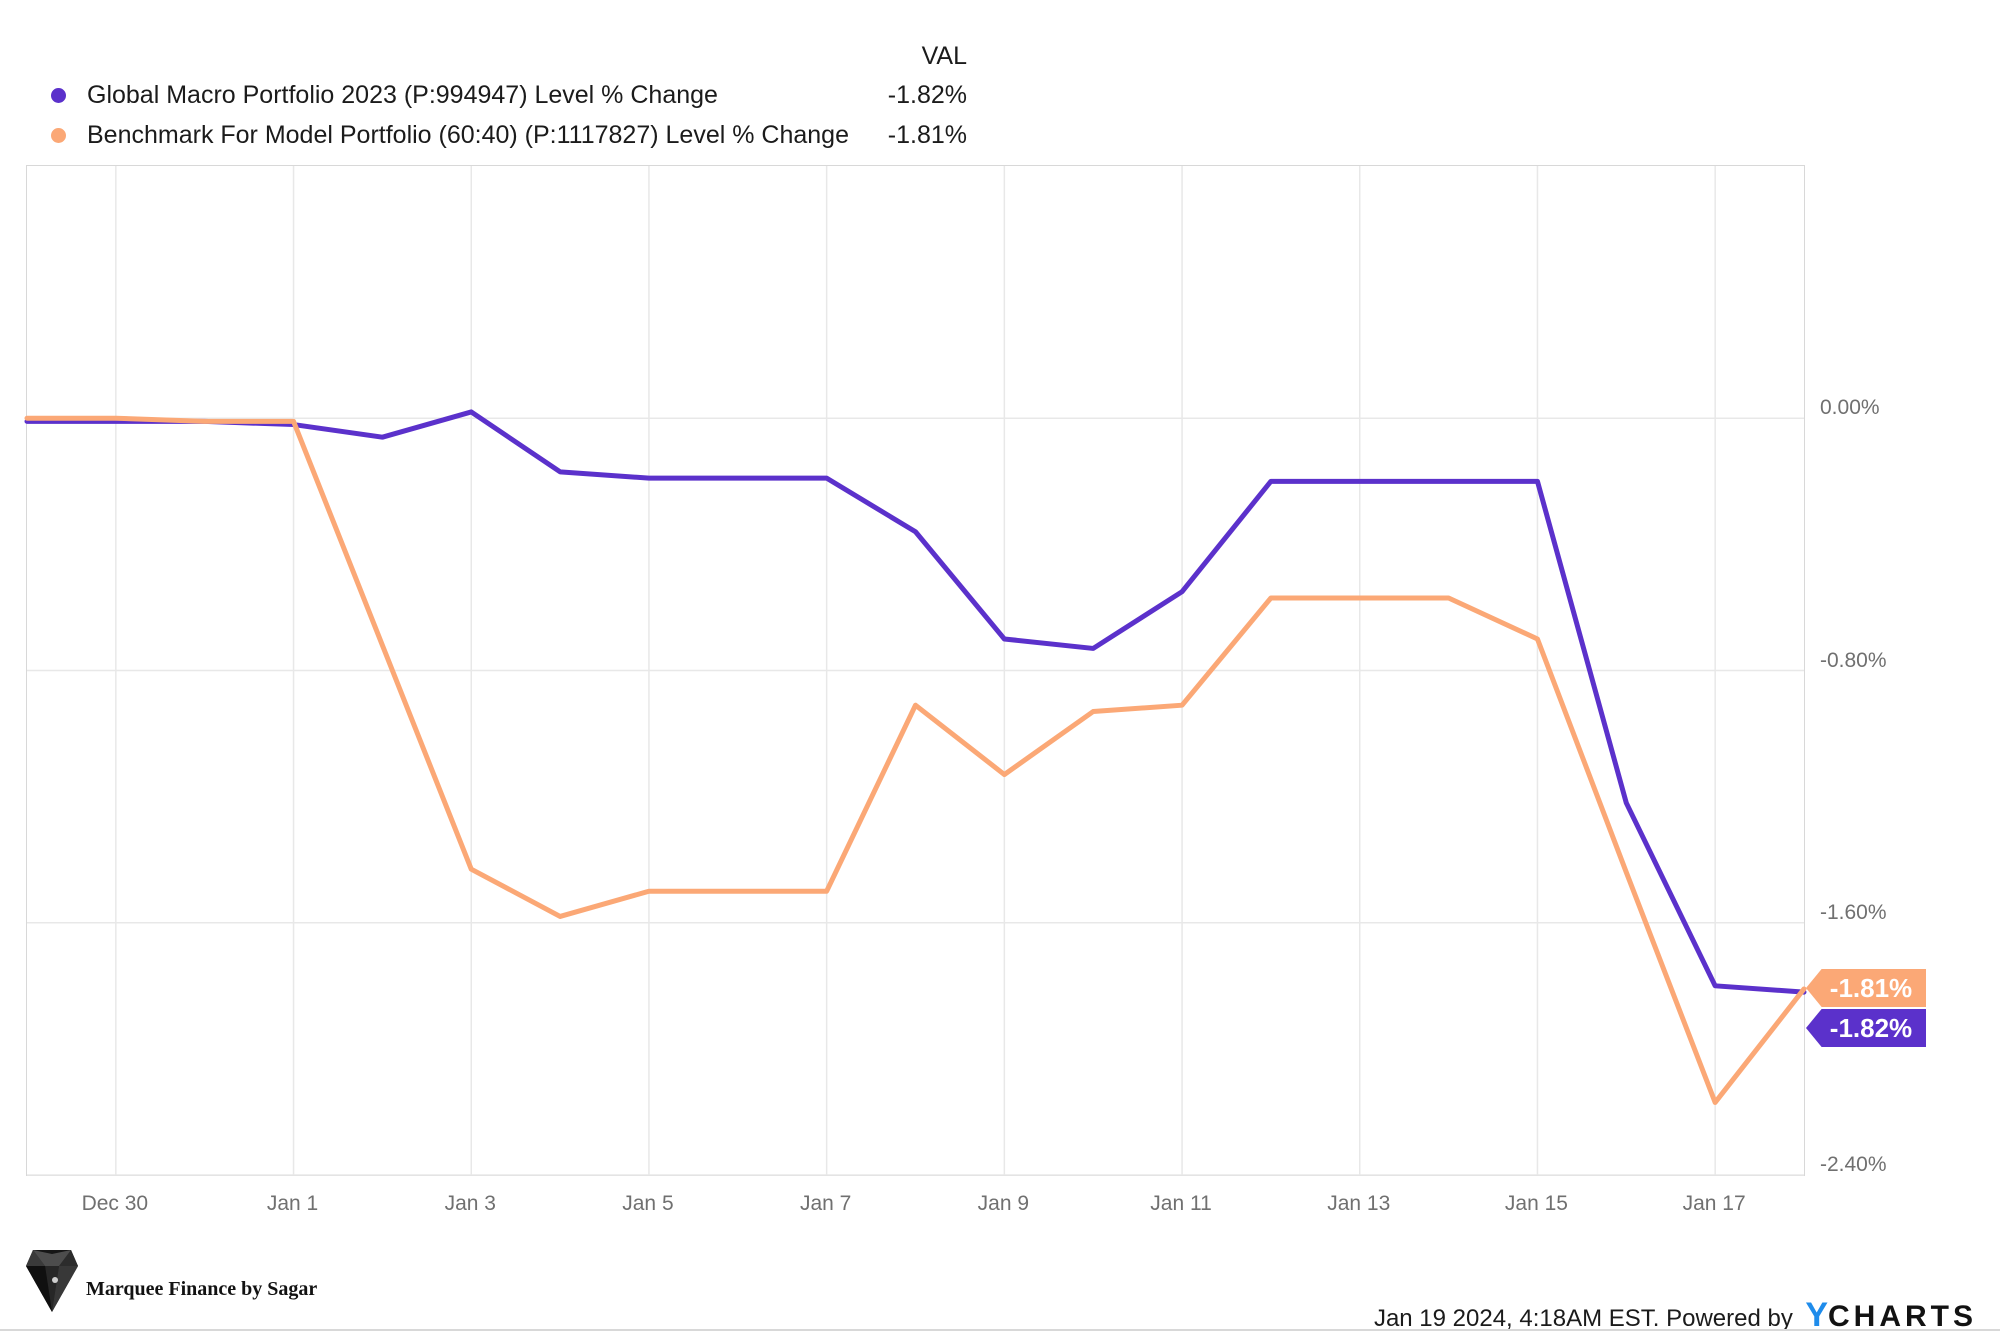  I want to click on y-tick-label: -2.40%, so click(1853, 1164).